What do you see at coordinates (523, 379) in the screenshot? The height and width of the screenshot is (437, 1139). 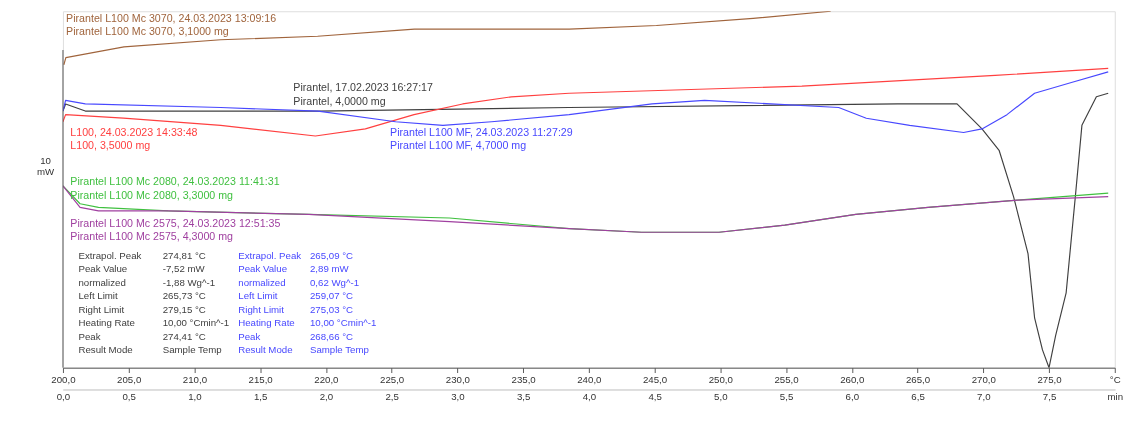 I see `x-tick-label: 235,0` at bounding box center [523, 379].